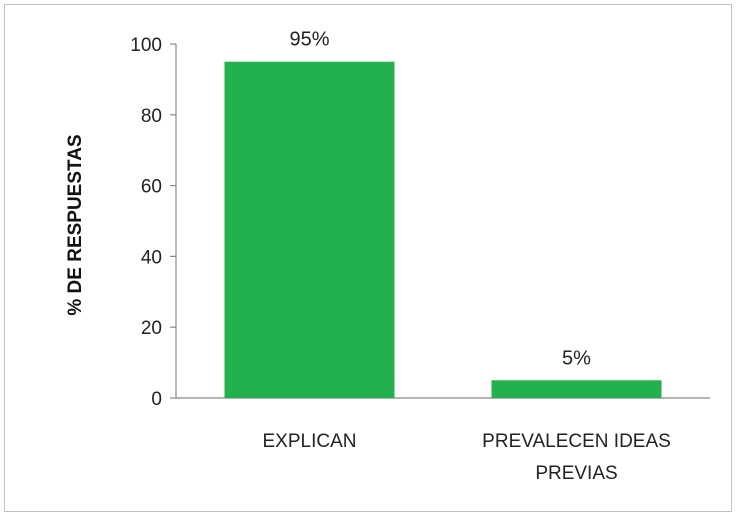 The height and width of the screenshot is (519, 738). What do you see at coordinates (467, 457) in the screenshot?
I see `category-labels-group: EXPLICAN PREVALECEN IDEAS PREVIAS` at bounding box center [467, 457].